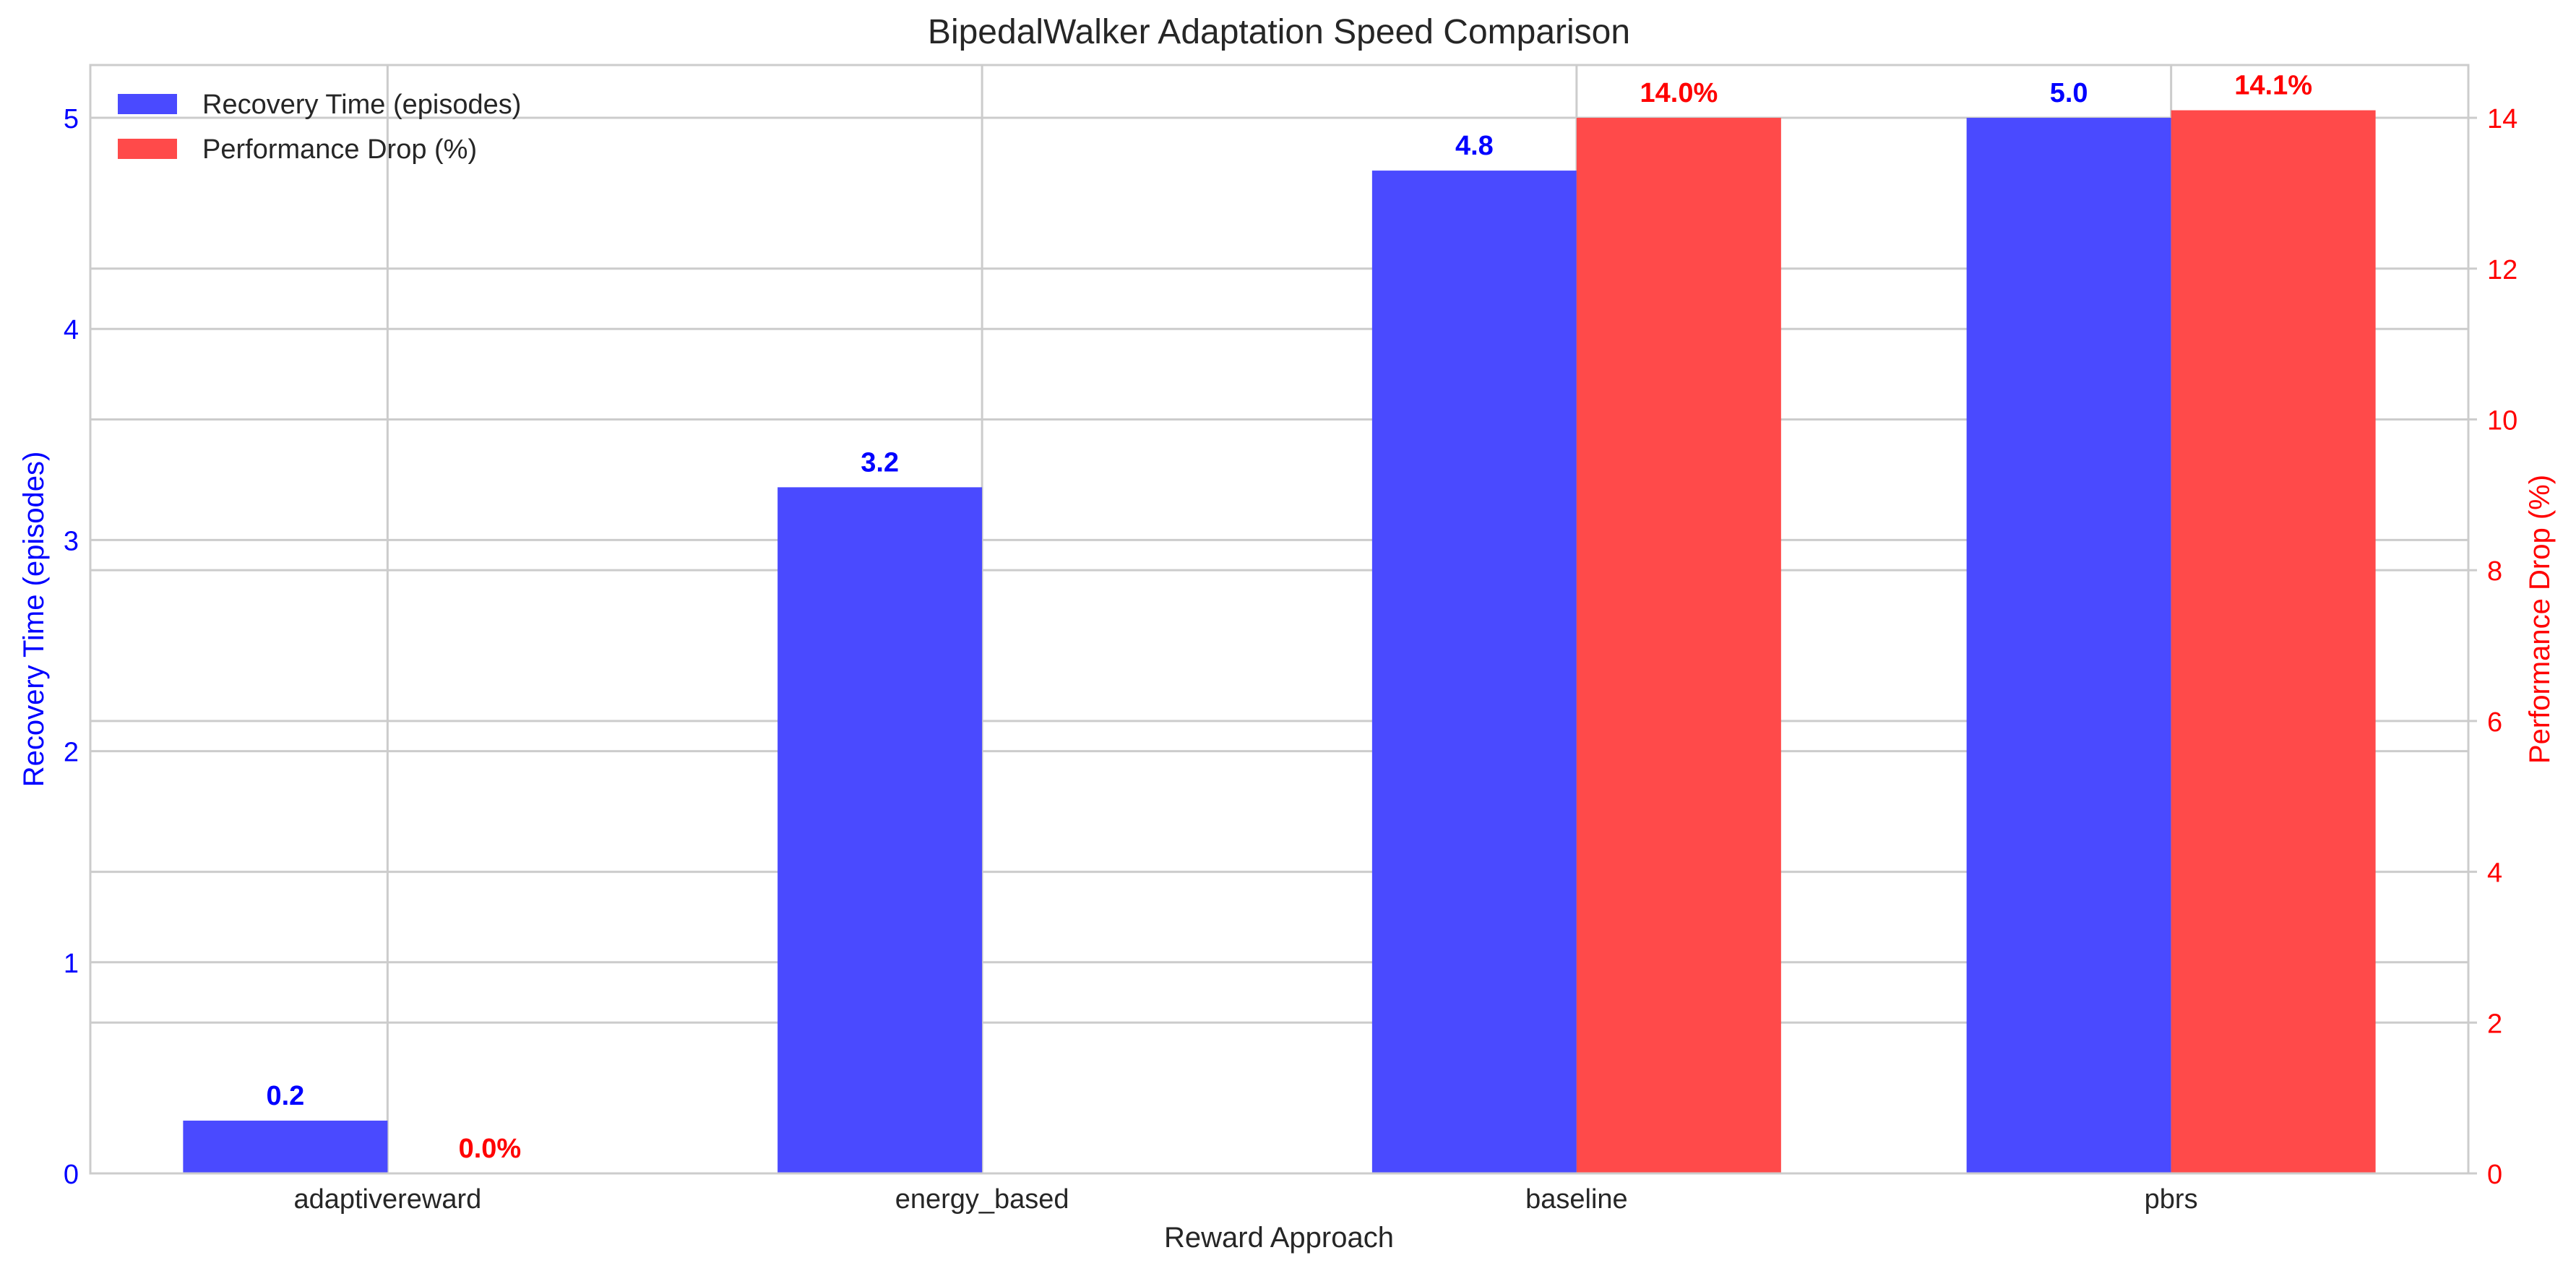 This screenshot has height=1276, width=2576. What do you see at coordinates (2273, 86) in the screenshot?
I see `bar-value-label: 14.1%` at bounding box center [2273, 86].